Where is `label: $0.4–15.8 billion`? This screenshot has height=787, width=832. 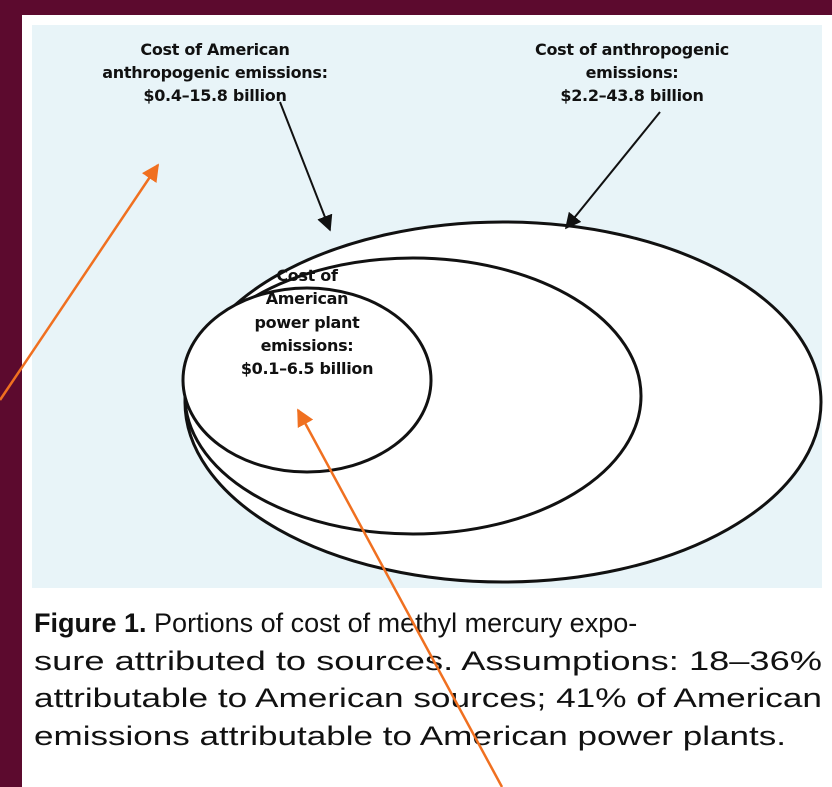 label: $0.4–15.8 billion is located at coordinates (214, 95).